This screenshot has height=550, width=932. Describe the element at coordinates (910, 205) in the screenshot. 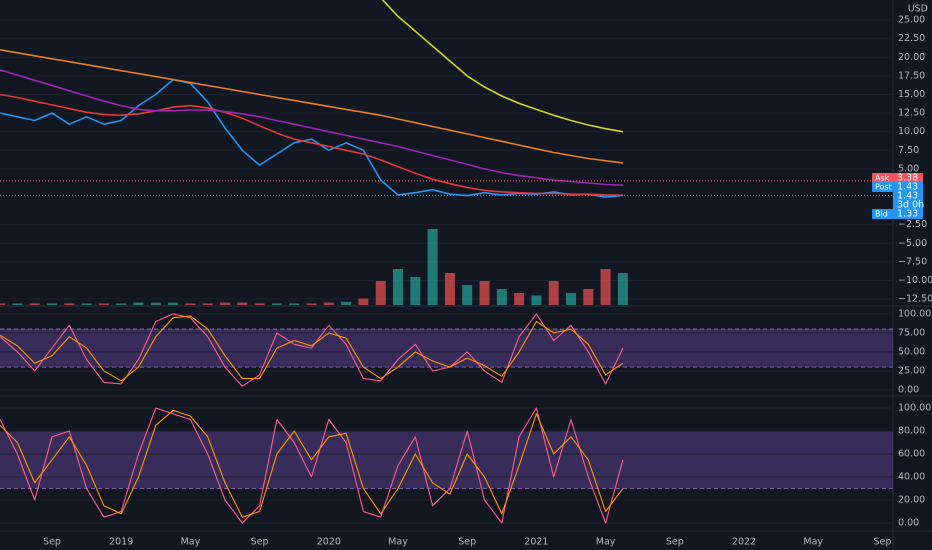

I see `countdown: 3d 0h` at that location.